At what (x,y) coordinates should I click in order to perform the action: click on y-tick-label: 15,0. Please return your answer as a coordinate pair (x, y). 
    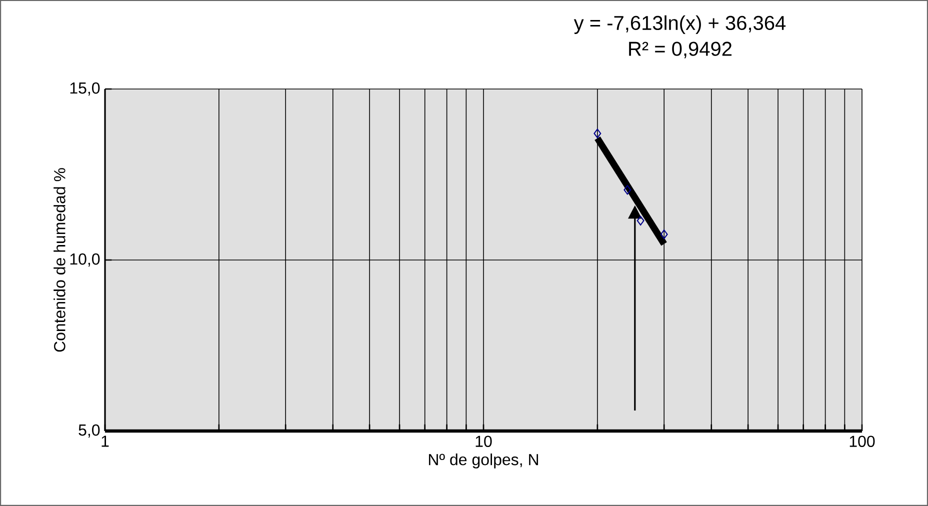
    Looking at the image, I should click on (85, 89).